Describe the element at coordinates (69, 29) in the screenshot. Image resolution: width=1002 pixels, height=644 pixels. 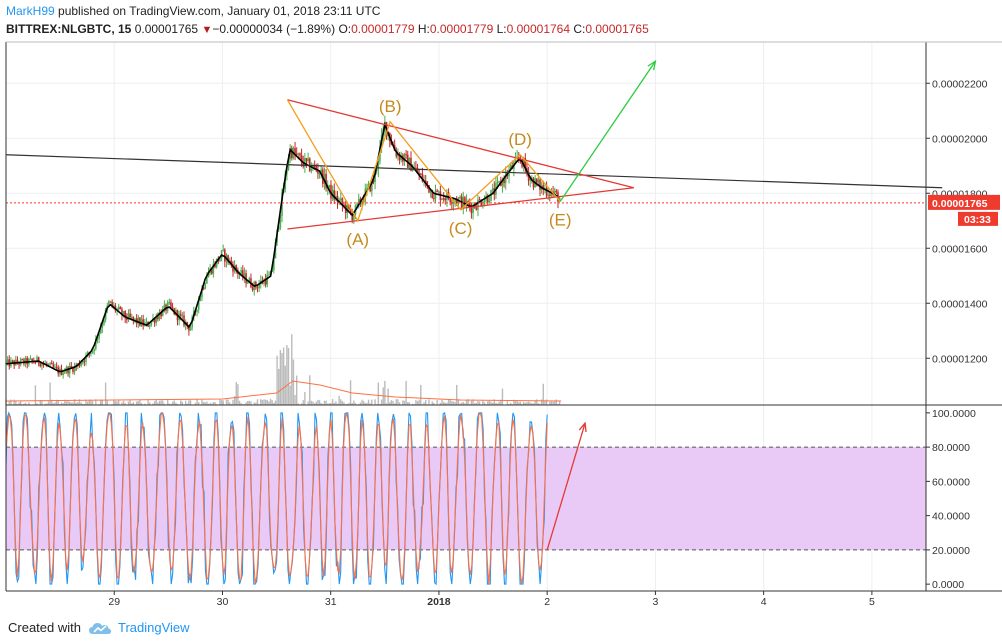
I see `symbol-label: BITTREX:NLGBTC, 15` at that location.